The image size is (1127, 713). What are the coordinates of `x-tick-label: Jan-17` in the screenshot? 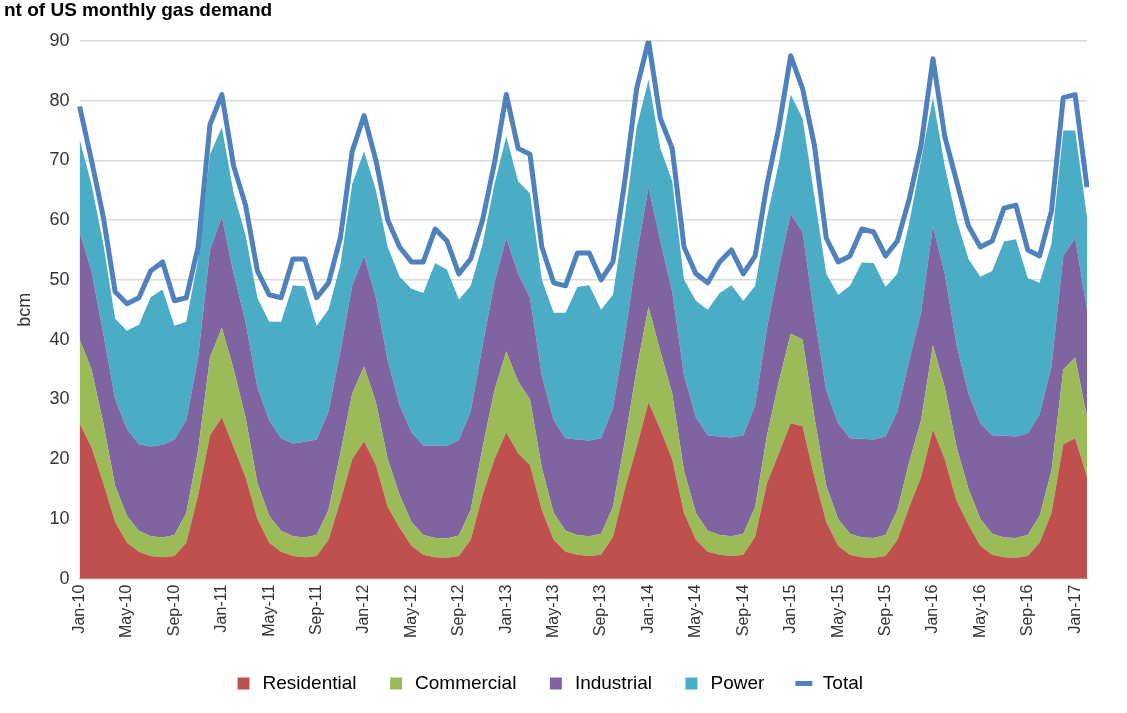 It's located at (1074, 609).